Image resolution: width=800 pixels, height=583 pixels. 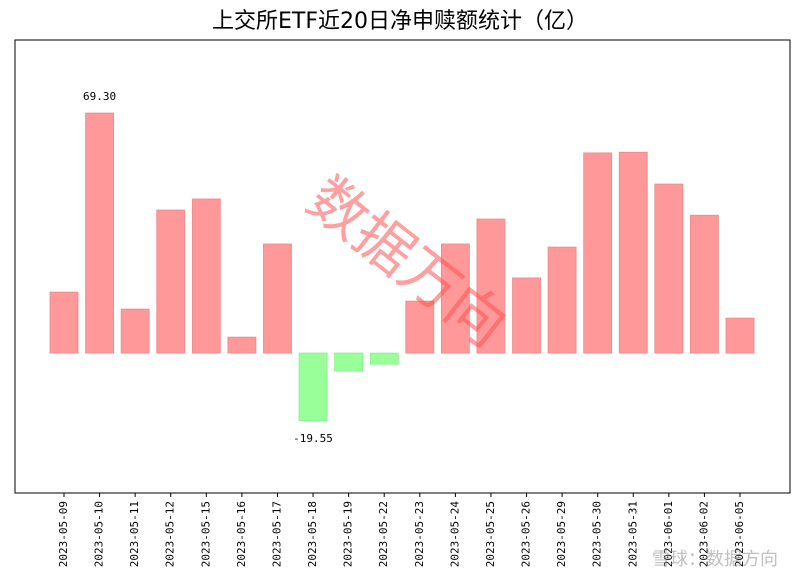 I want to click on value-label: 69.30, so click(x=99, y=96).